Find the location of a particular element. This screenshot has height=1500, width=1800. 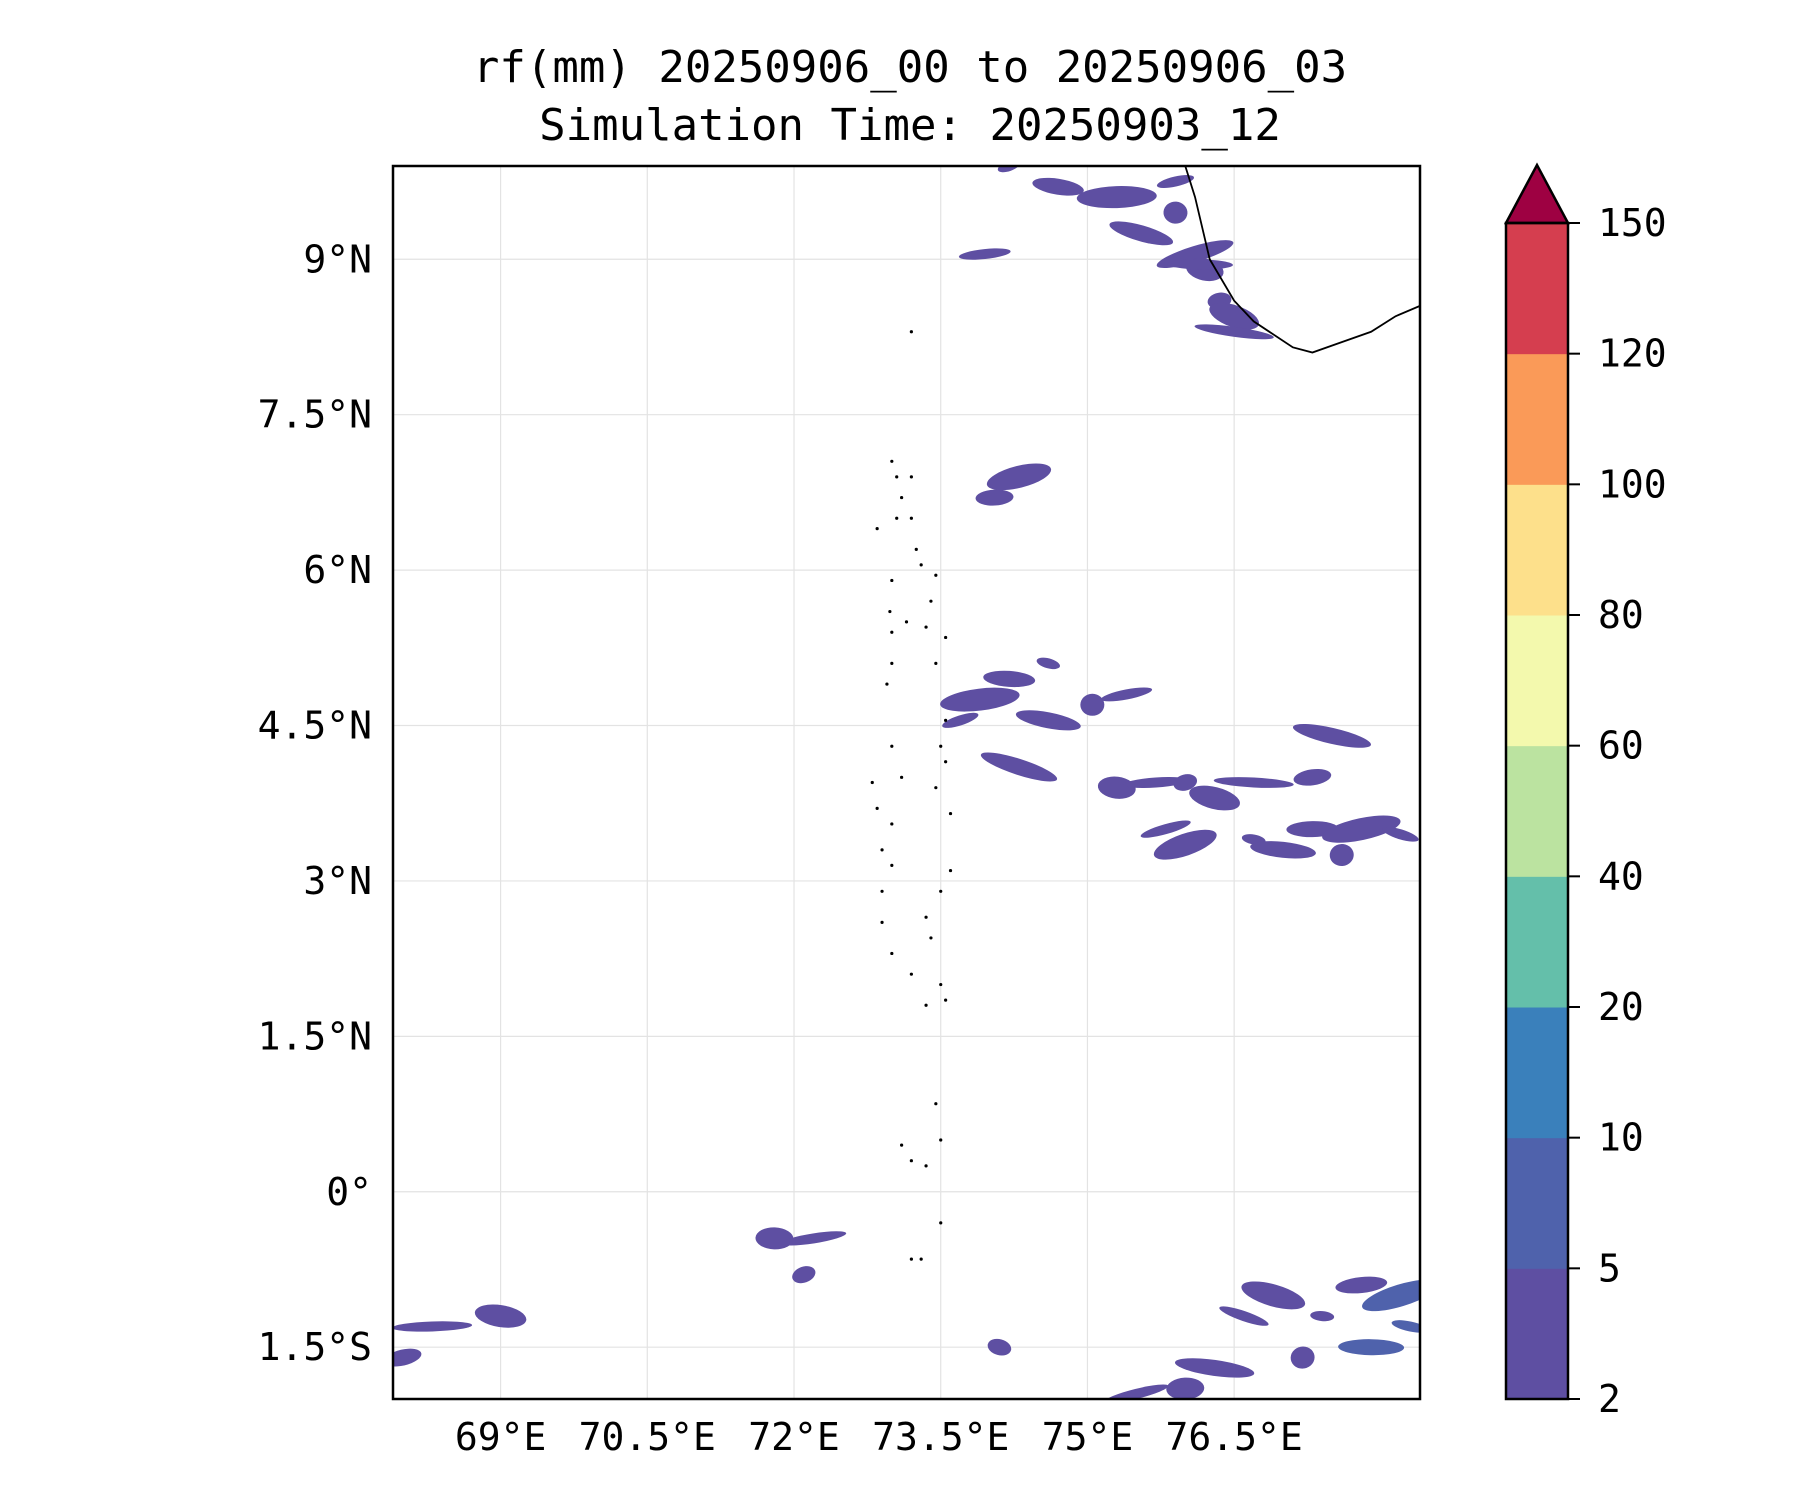

colorbar-tick-label: 40 is located at coordinates (1621, 876).